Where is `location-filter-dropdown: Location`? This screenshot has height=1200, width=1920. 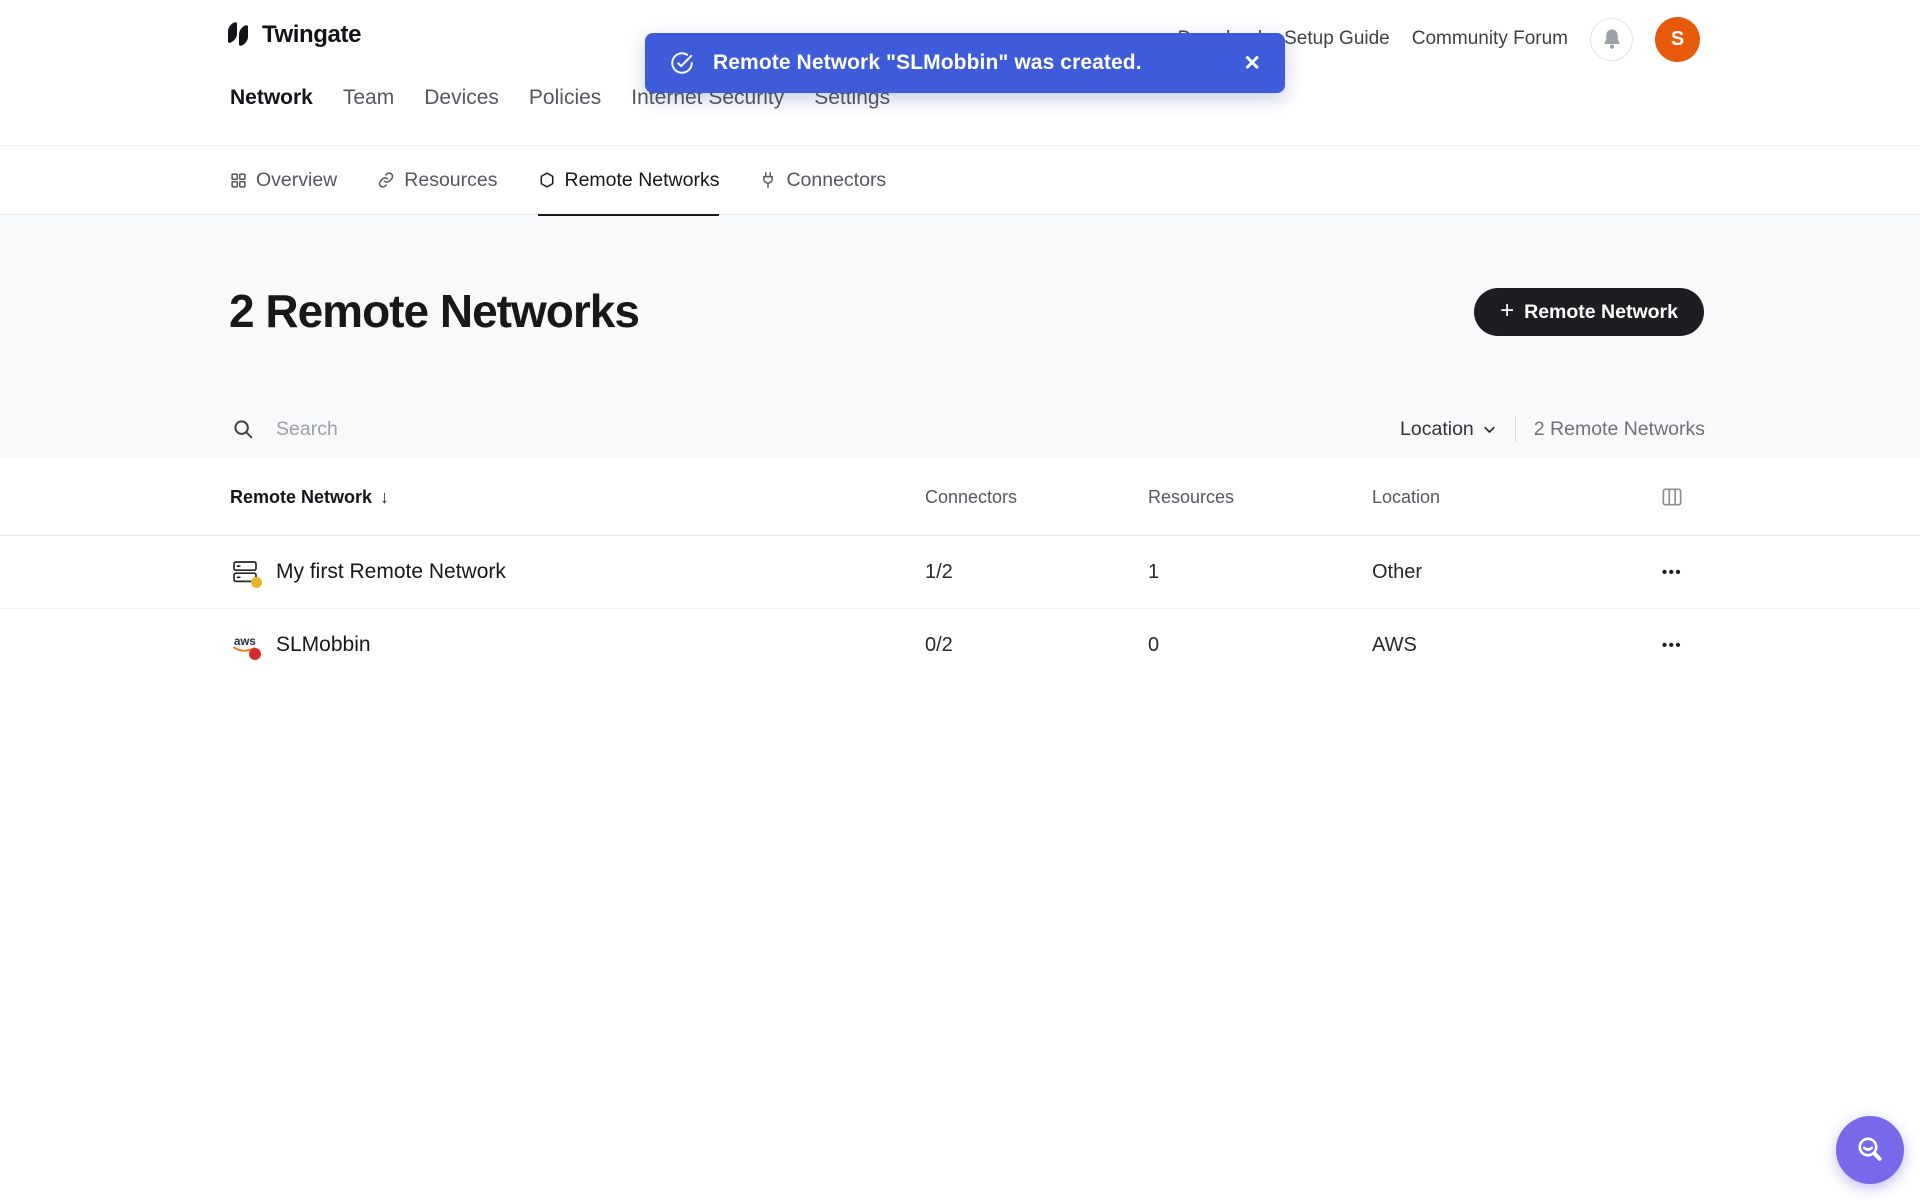 location-filter-dropdown: Location is located at coordinates (1448, 429).